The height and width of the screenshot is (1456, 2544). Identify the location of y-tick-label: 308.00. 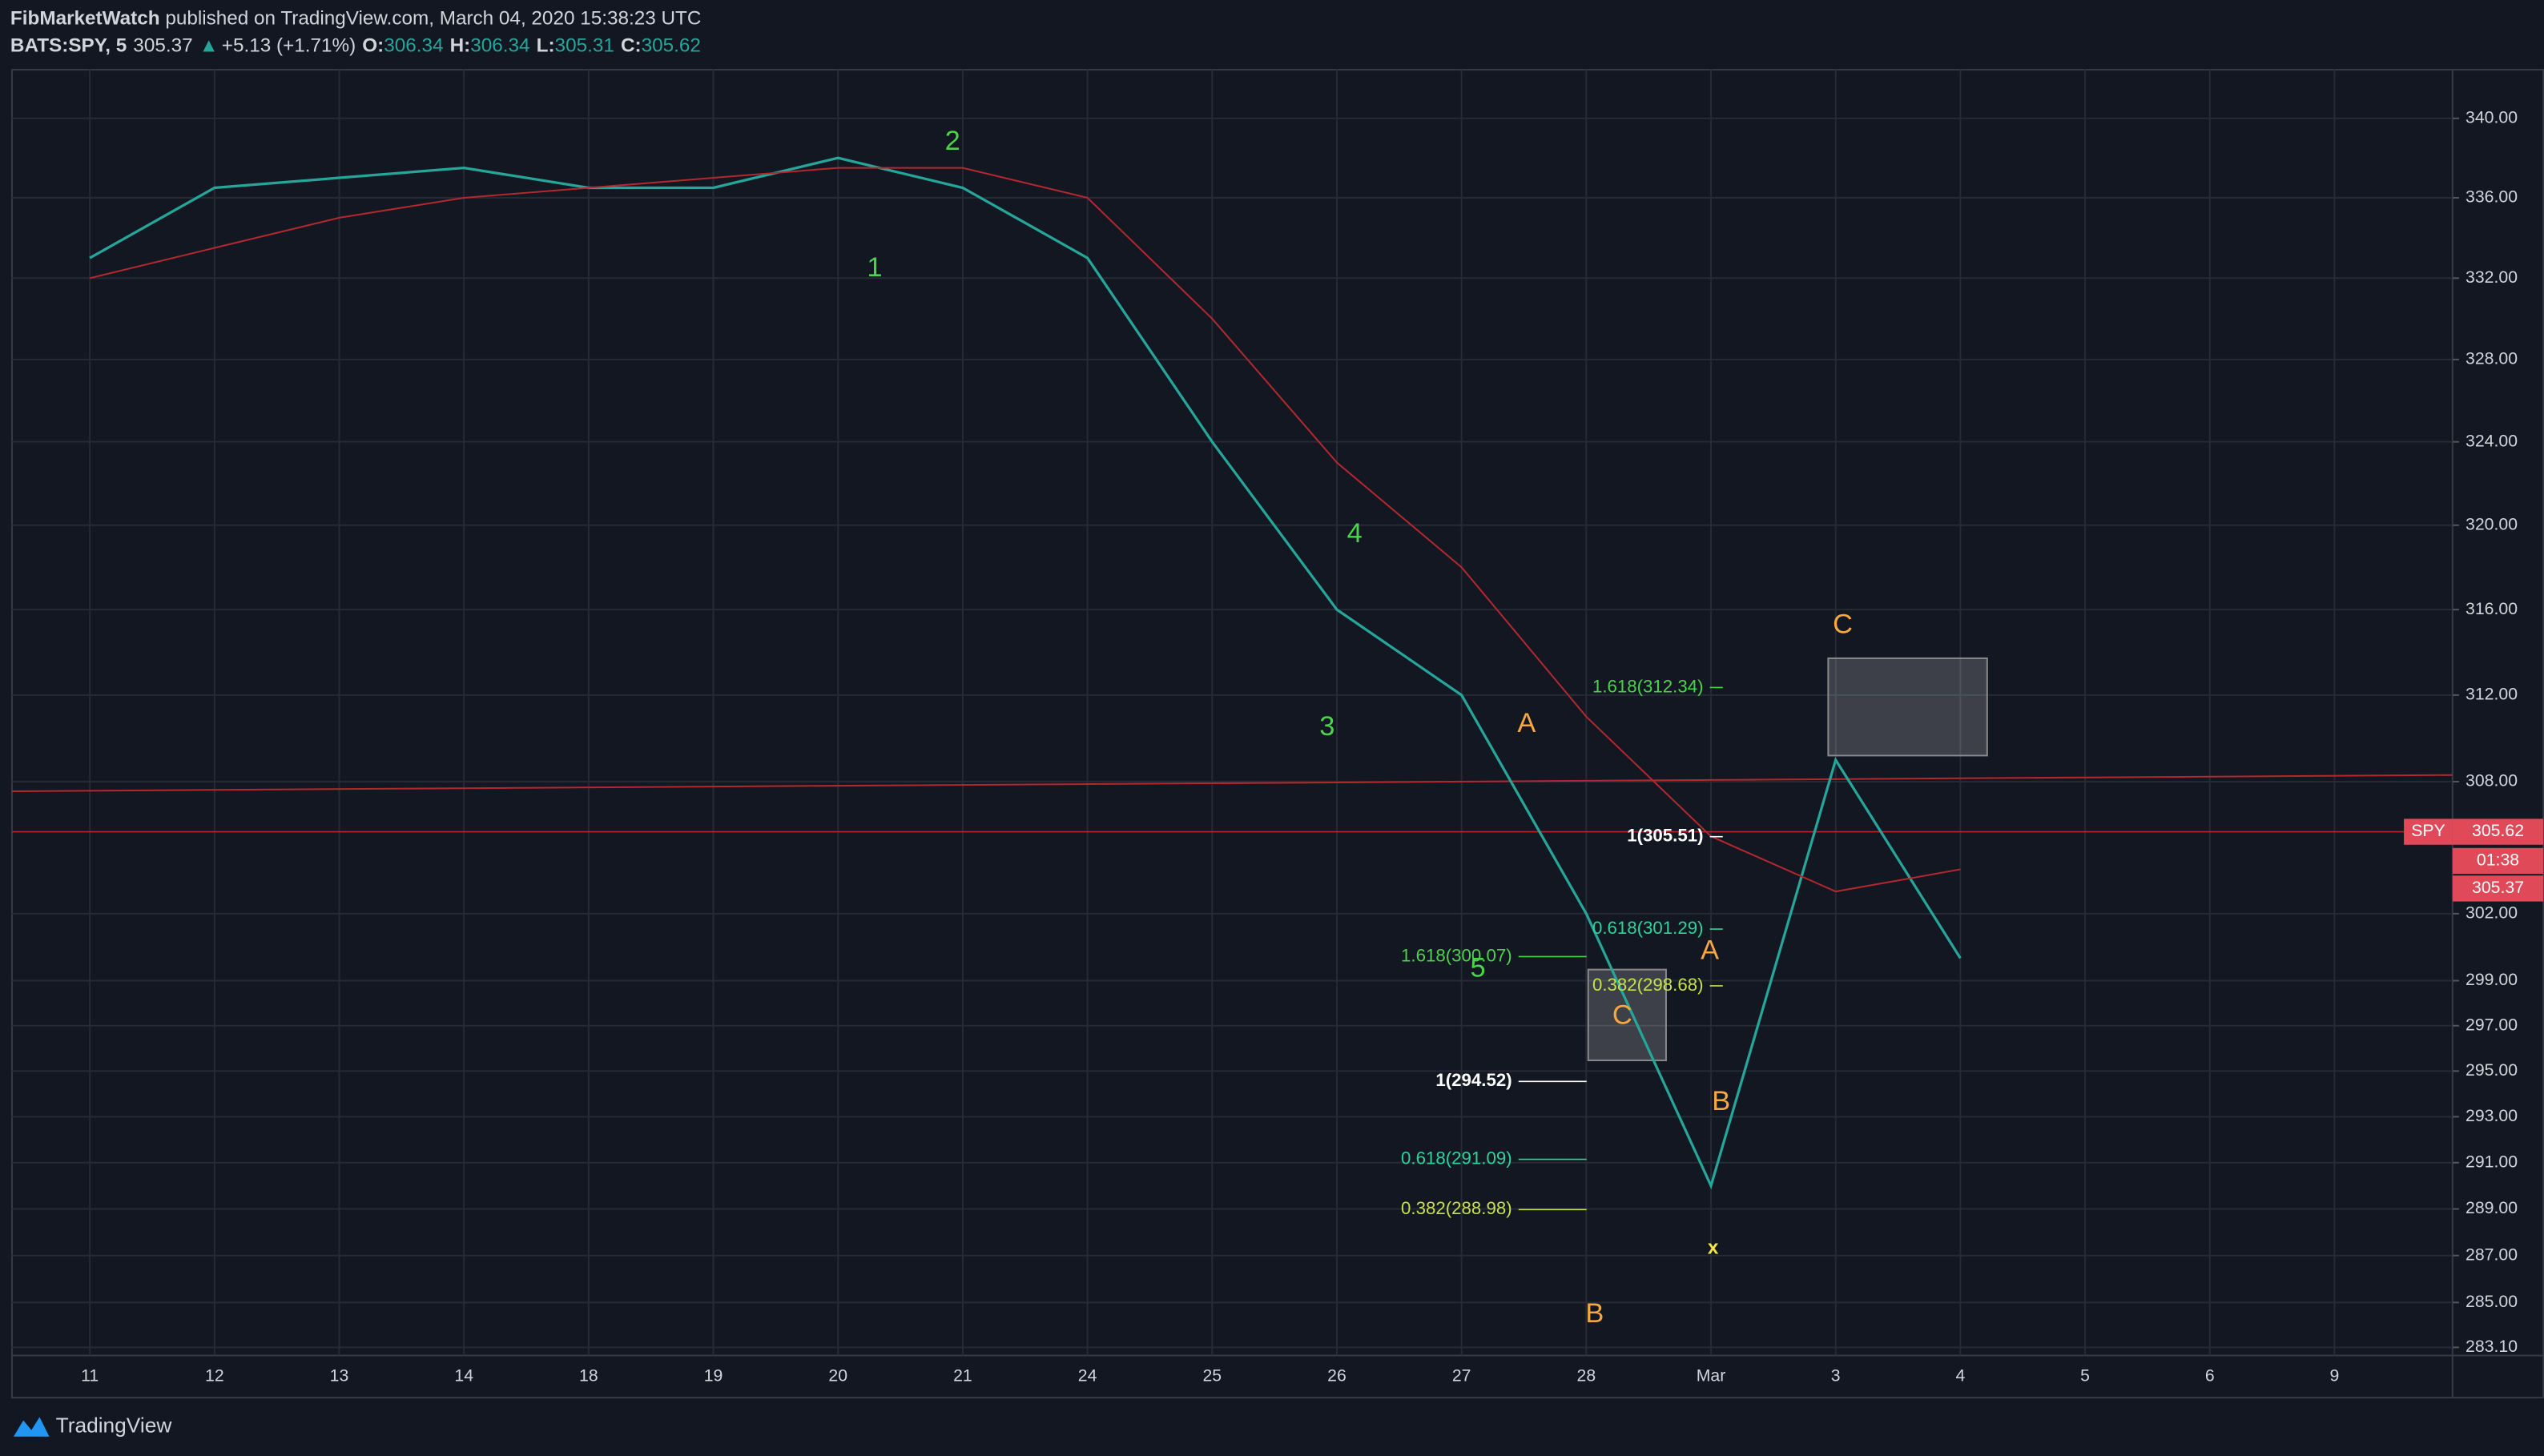
(2492, 780).